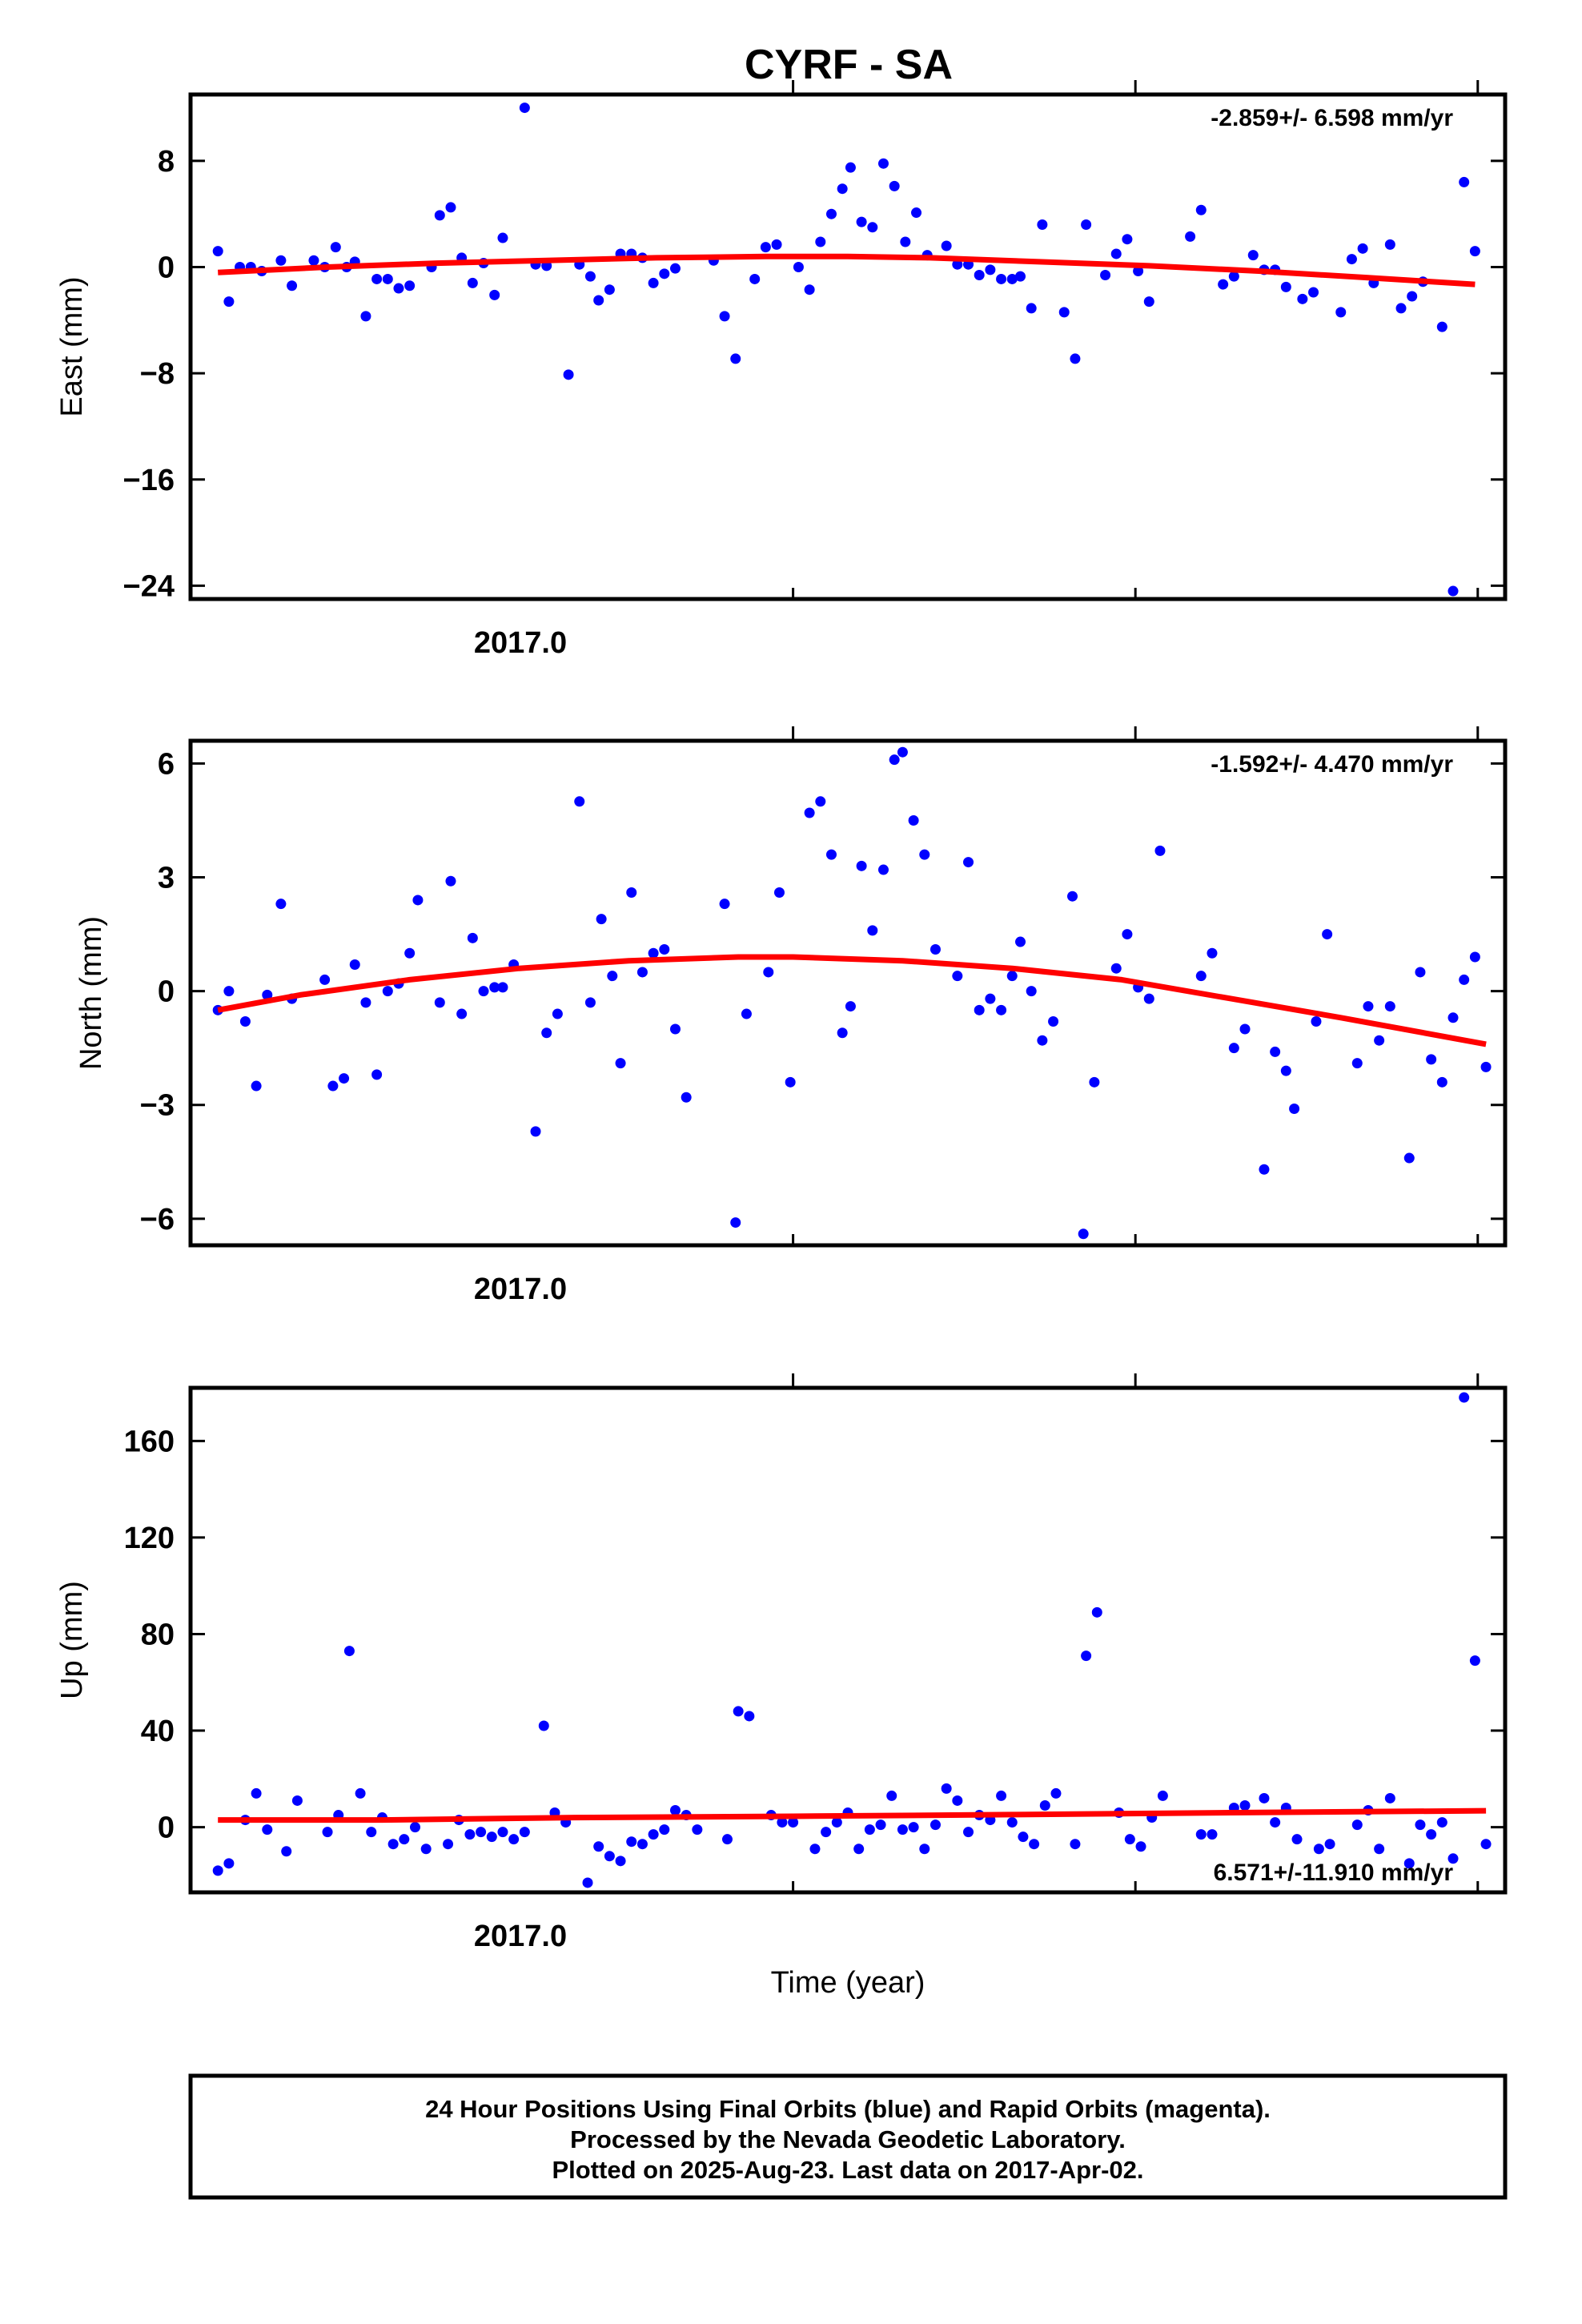 The width and height of the screenshot is (1582, 2324). Describe the element at coordinates (1332, 764) in the screenshot. I see `north-rate-label: -1.592+/- 4.470 mm/yr` at that location.